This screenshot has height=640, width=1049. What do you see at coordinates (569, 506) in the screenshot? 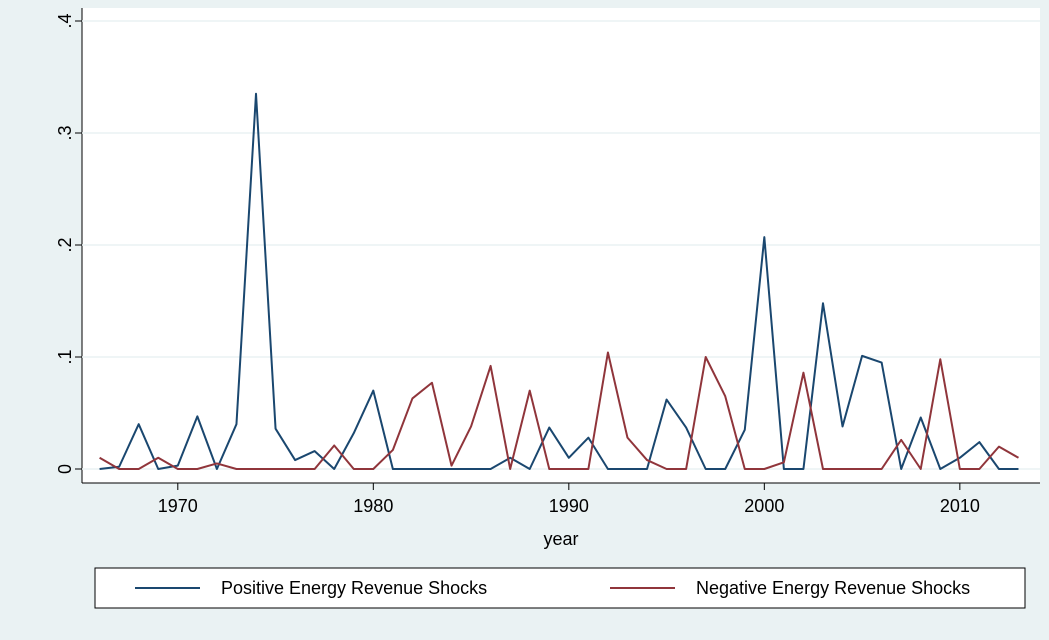
I see `x-tick-label: 1990` at bounding box center [569, 506].